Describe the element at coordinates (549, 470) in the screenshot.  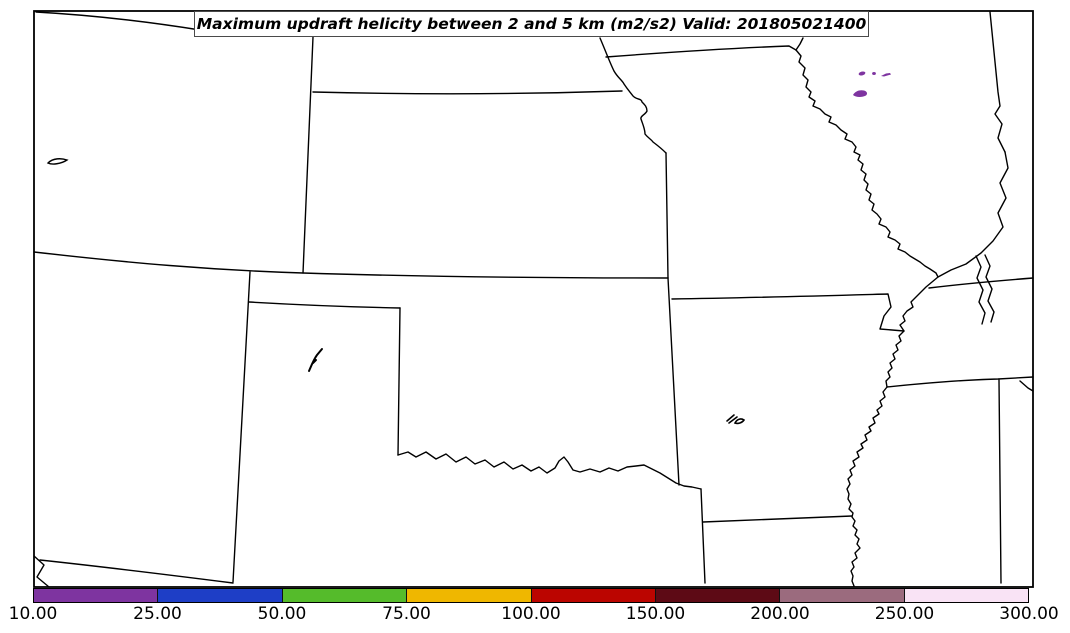
I see `red-river-border-ok-tx` at that location.